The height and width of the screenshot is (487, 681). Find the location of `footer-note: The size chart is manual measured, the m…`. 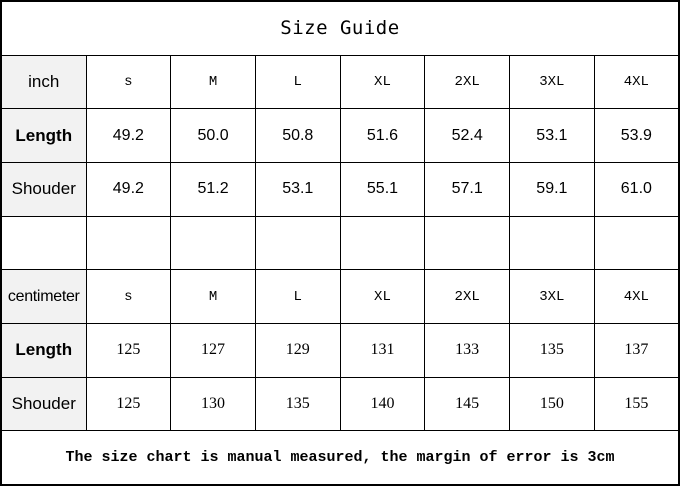

footer-note: The size chart is manual measured, the m… is located at coordinates (340, 458).